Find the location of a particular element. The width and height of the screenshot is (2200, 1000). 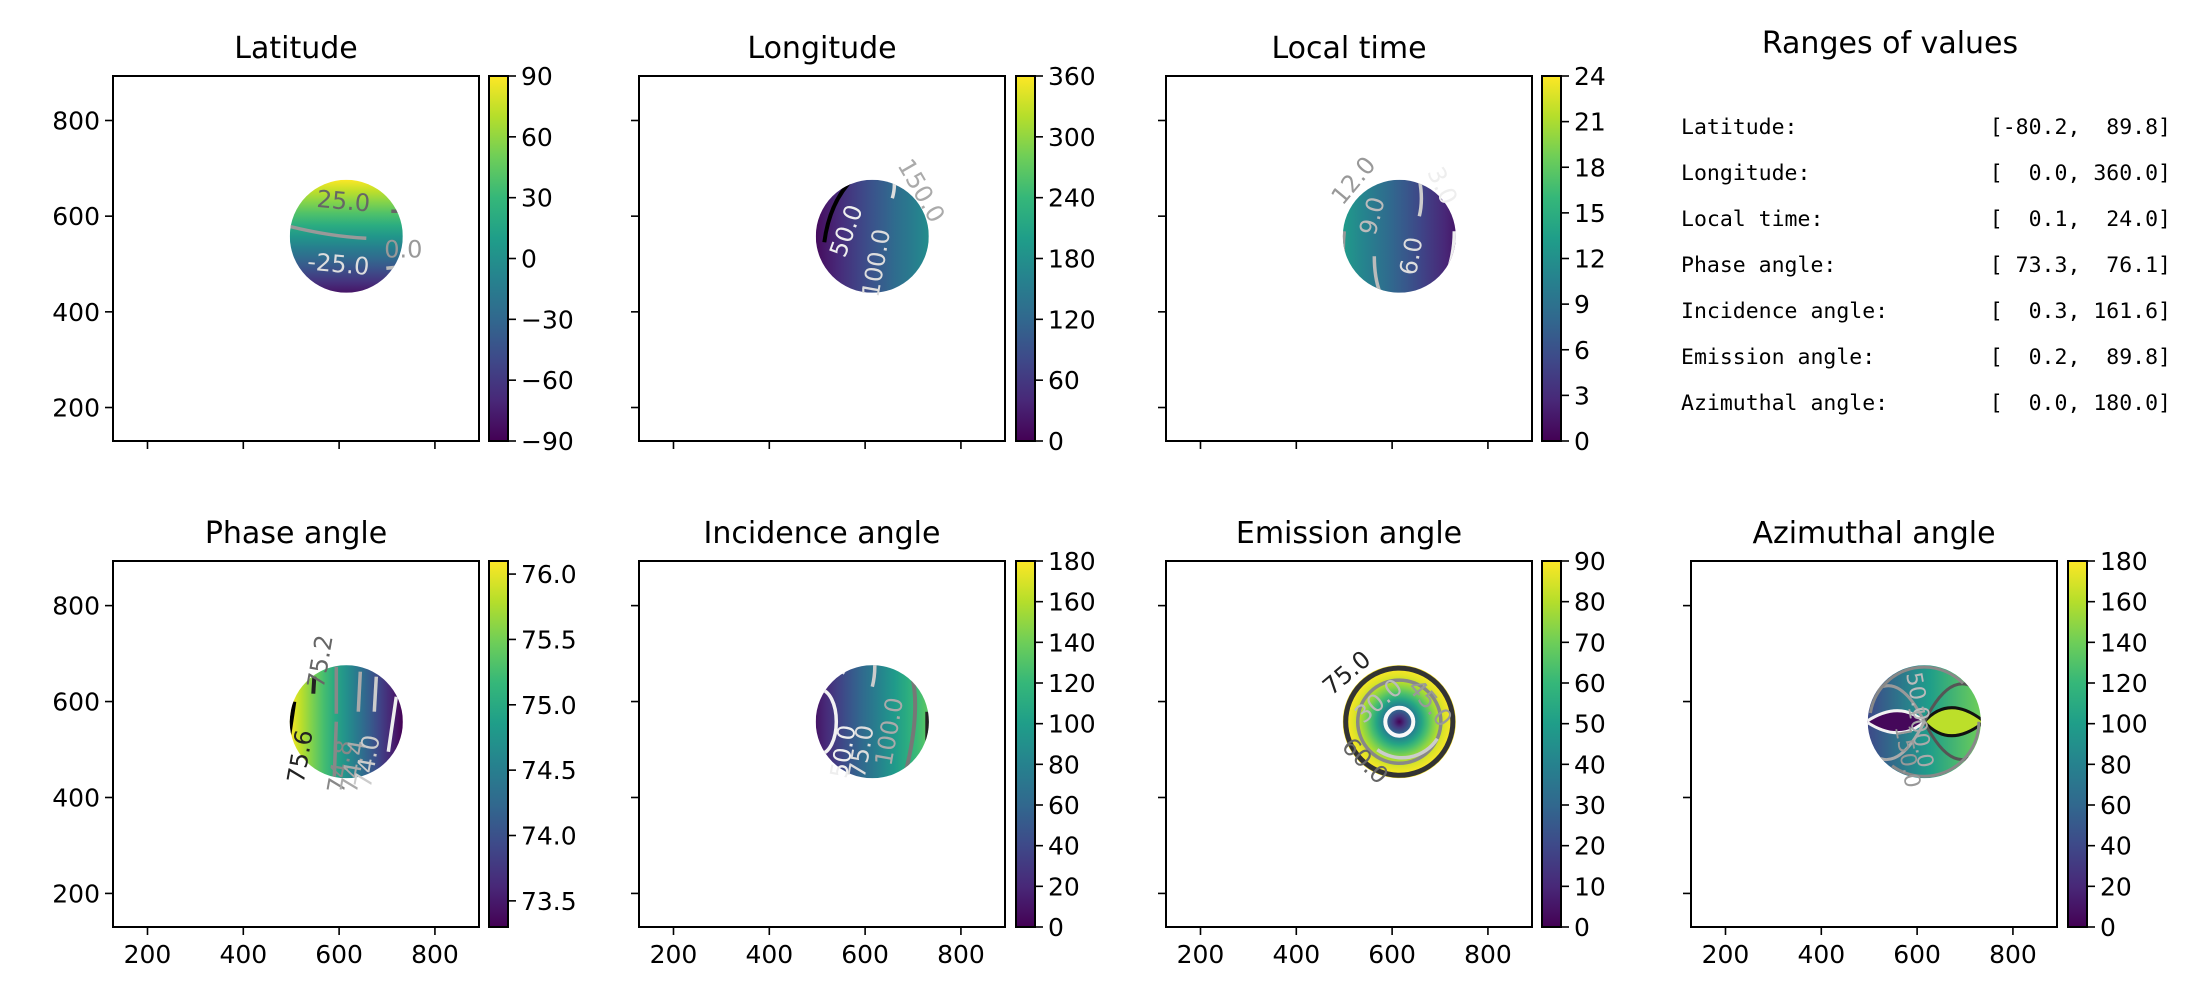

colorbar-tick-label: 50 is located at coordinates (1590, 724).